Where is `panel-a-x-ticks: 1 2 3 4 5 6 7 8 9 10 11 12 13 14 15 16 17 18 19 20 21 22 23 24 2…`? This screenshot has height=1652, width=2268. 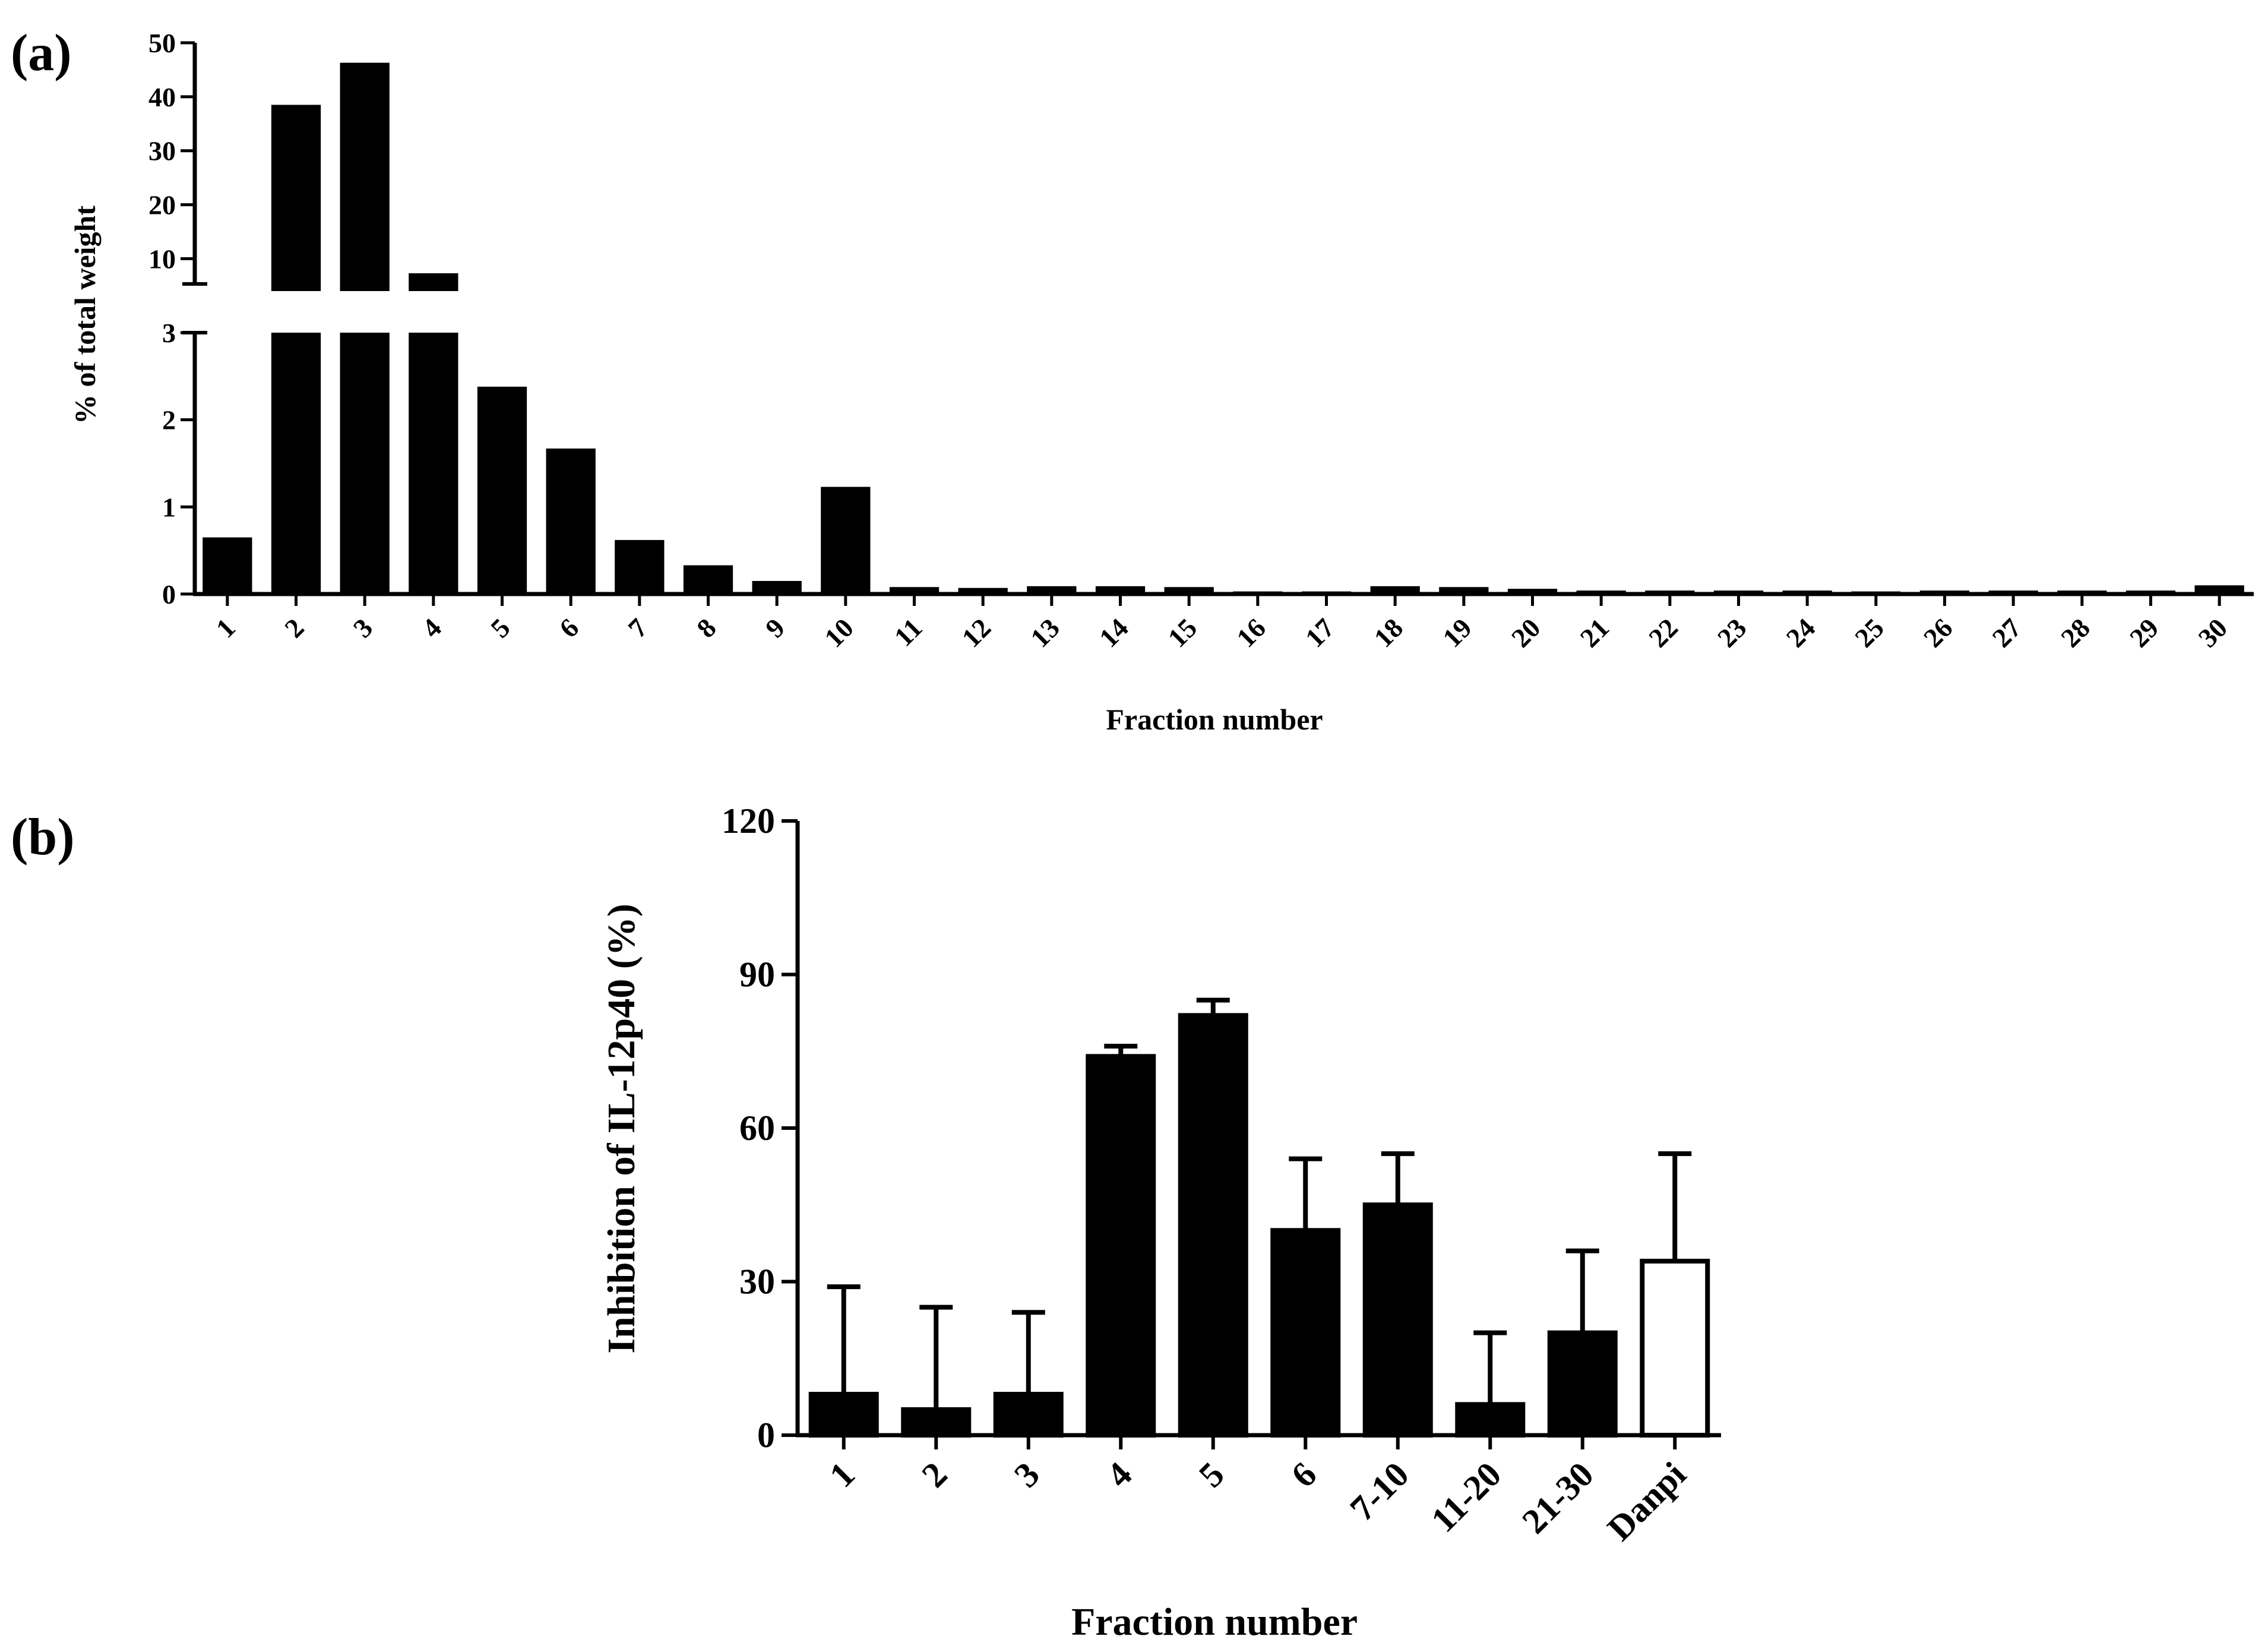 panel-a-x-ticks: 1 2 3 4 5 6 7 8 9 10 11 12 13 14 15 16 17 18 19 20 21 22 23 24 2… is located at coordinates (1222, 623).